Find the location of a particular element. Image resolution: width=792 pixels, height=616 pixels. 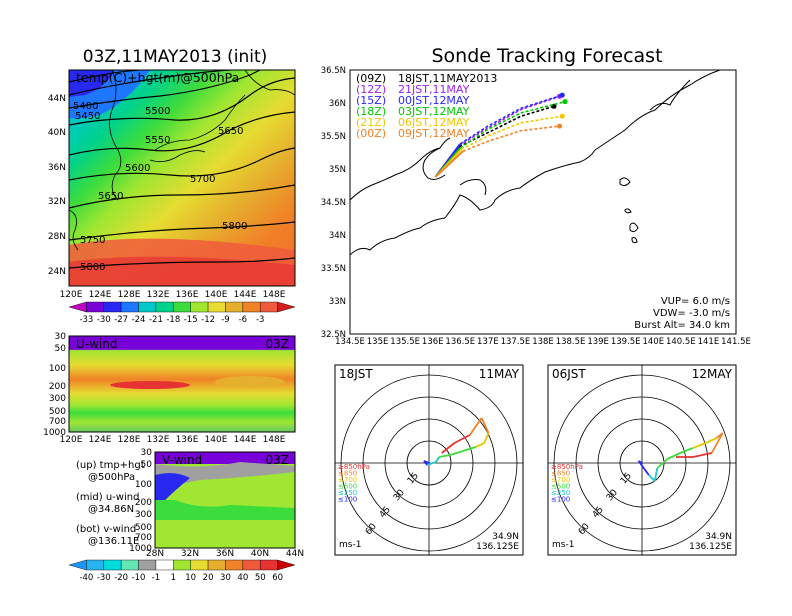

lon-tick-label: 140.5E is located at coordinates (681, 342).